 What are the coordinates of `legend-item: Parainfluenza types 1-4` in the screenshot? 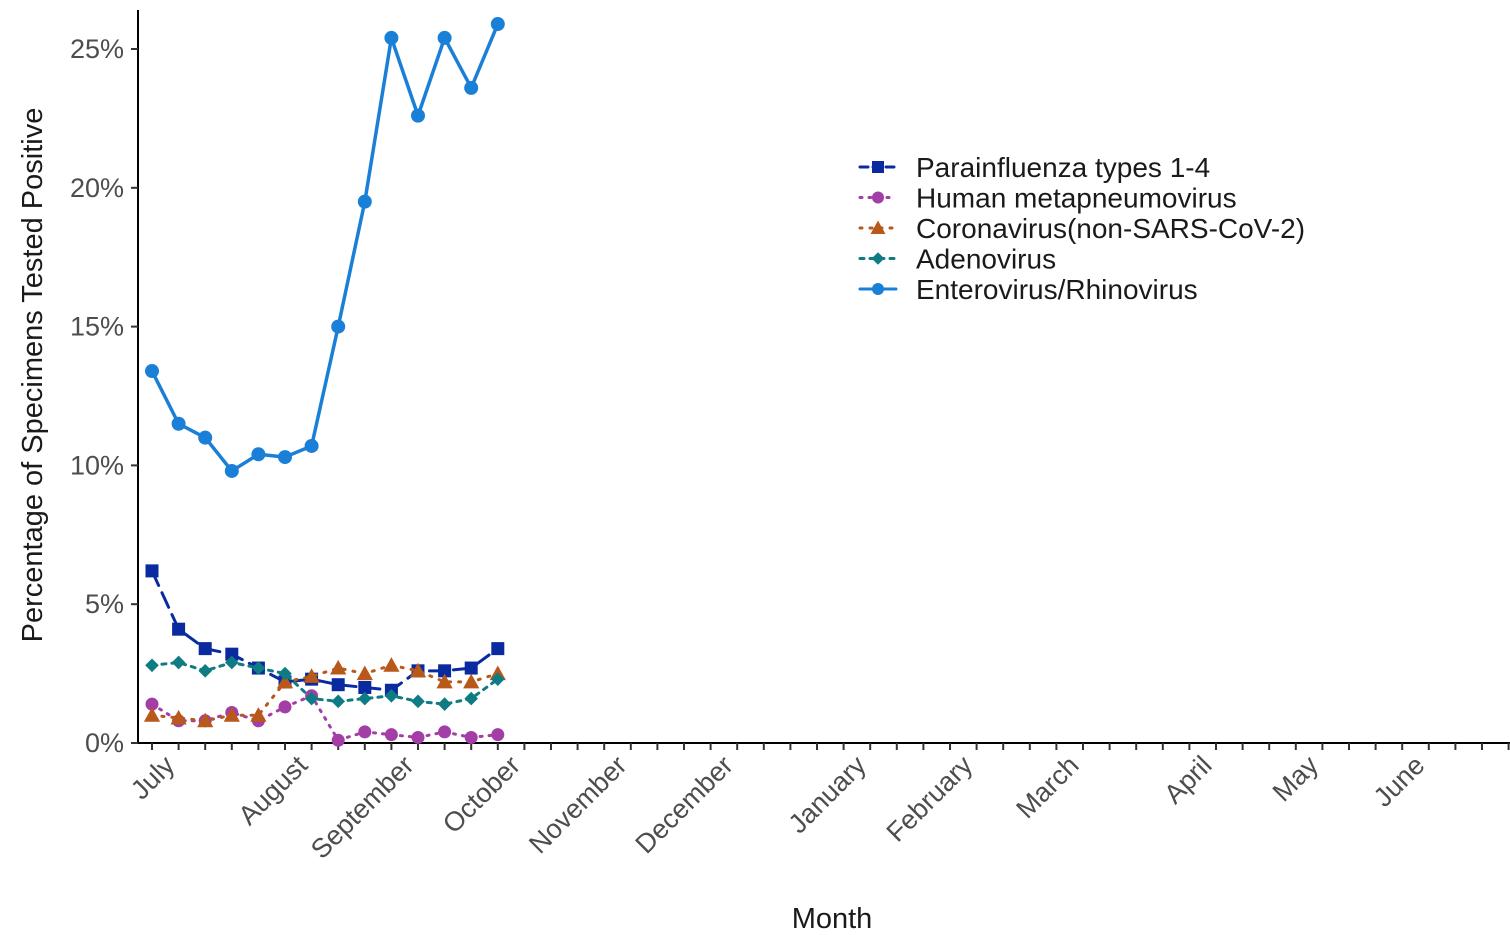 It's located at (1035, 167).